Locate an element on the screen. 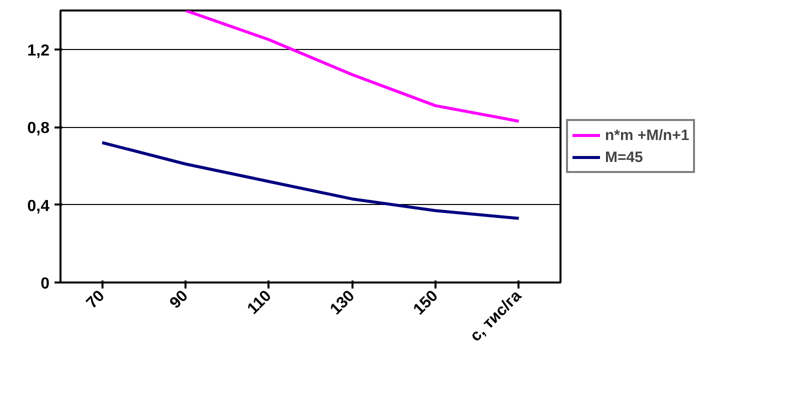 This screenshot has width=810, height=403. y-tick-label: 1,2 is located at coordinates (38, 51).